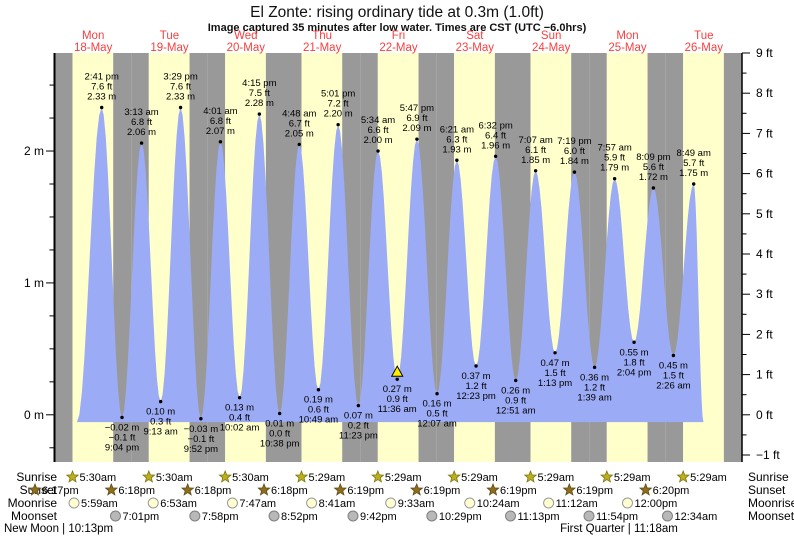  I want to click on tide-high-ft: 6.4 ft, so click(495, 135).